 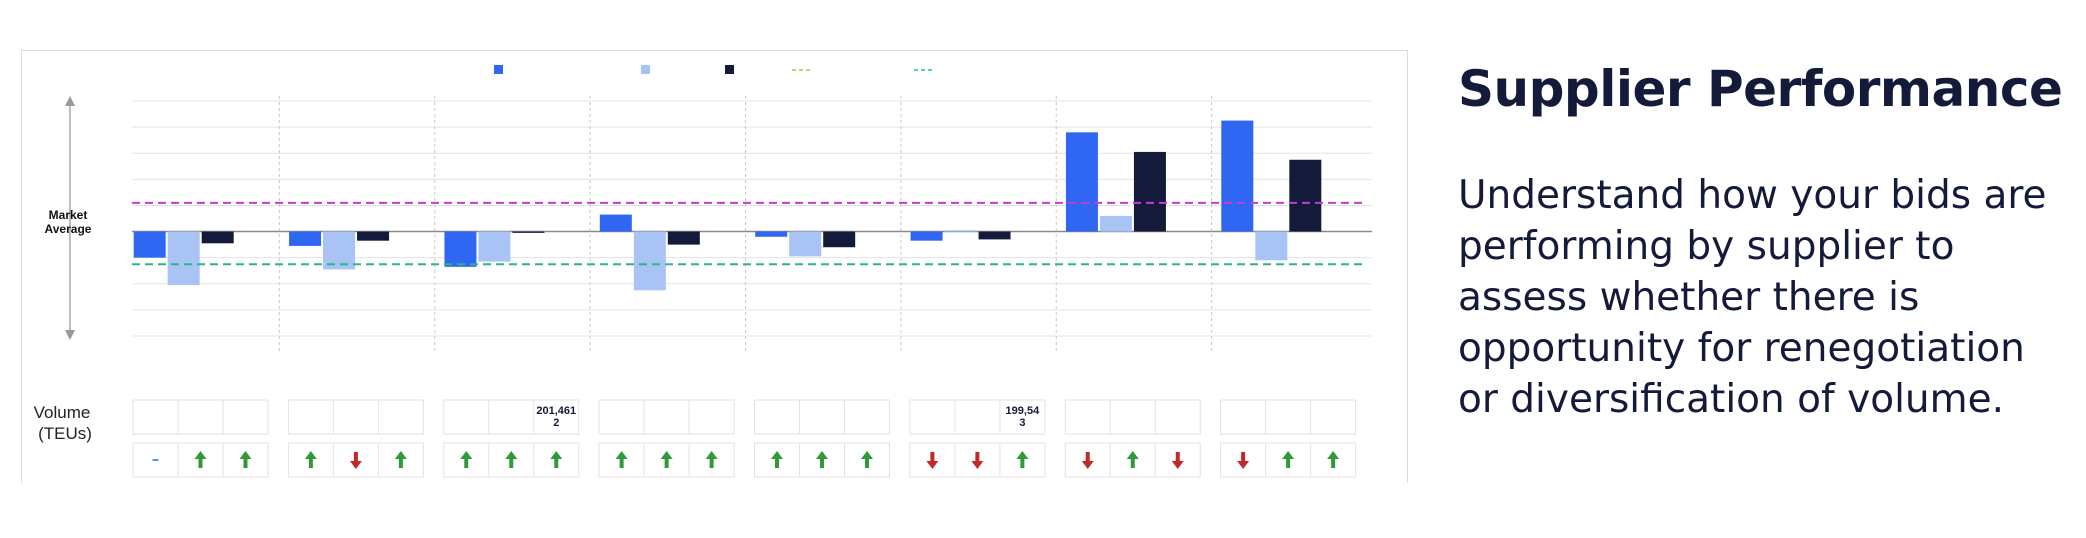 What do you see at coordinates (1760, 89) in the screenshot?
I see `page-title: Supplier Performance` at bounding box center [1760, 89].